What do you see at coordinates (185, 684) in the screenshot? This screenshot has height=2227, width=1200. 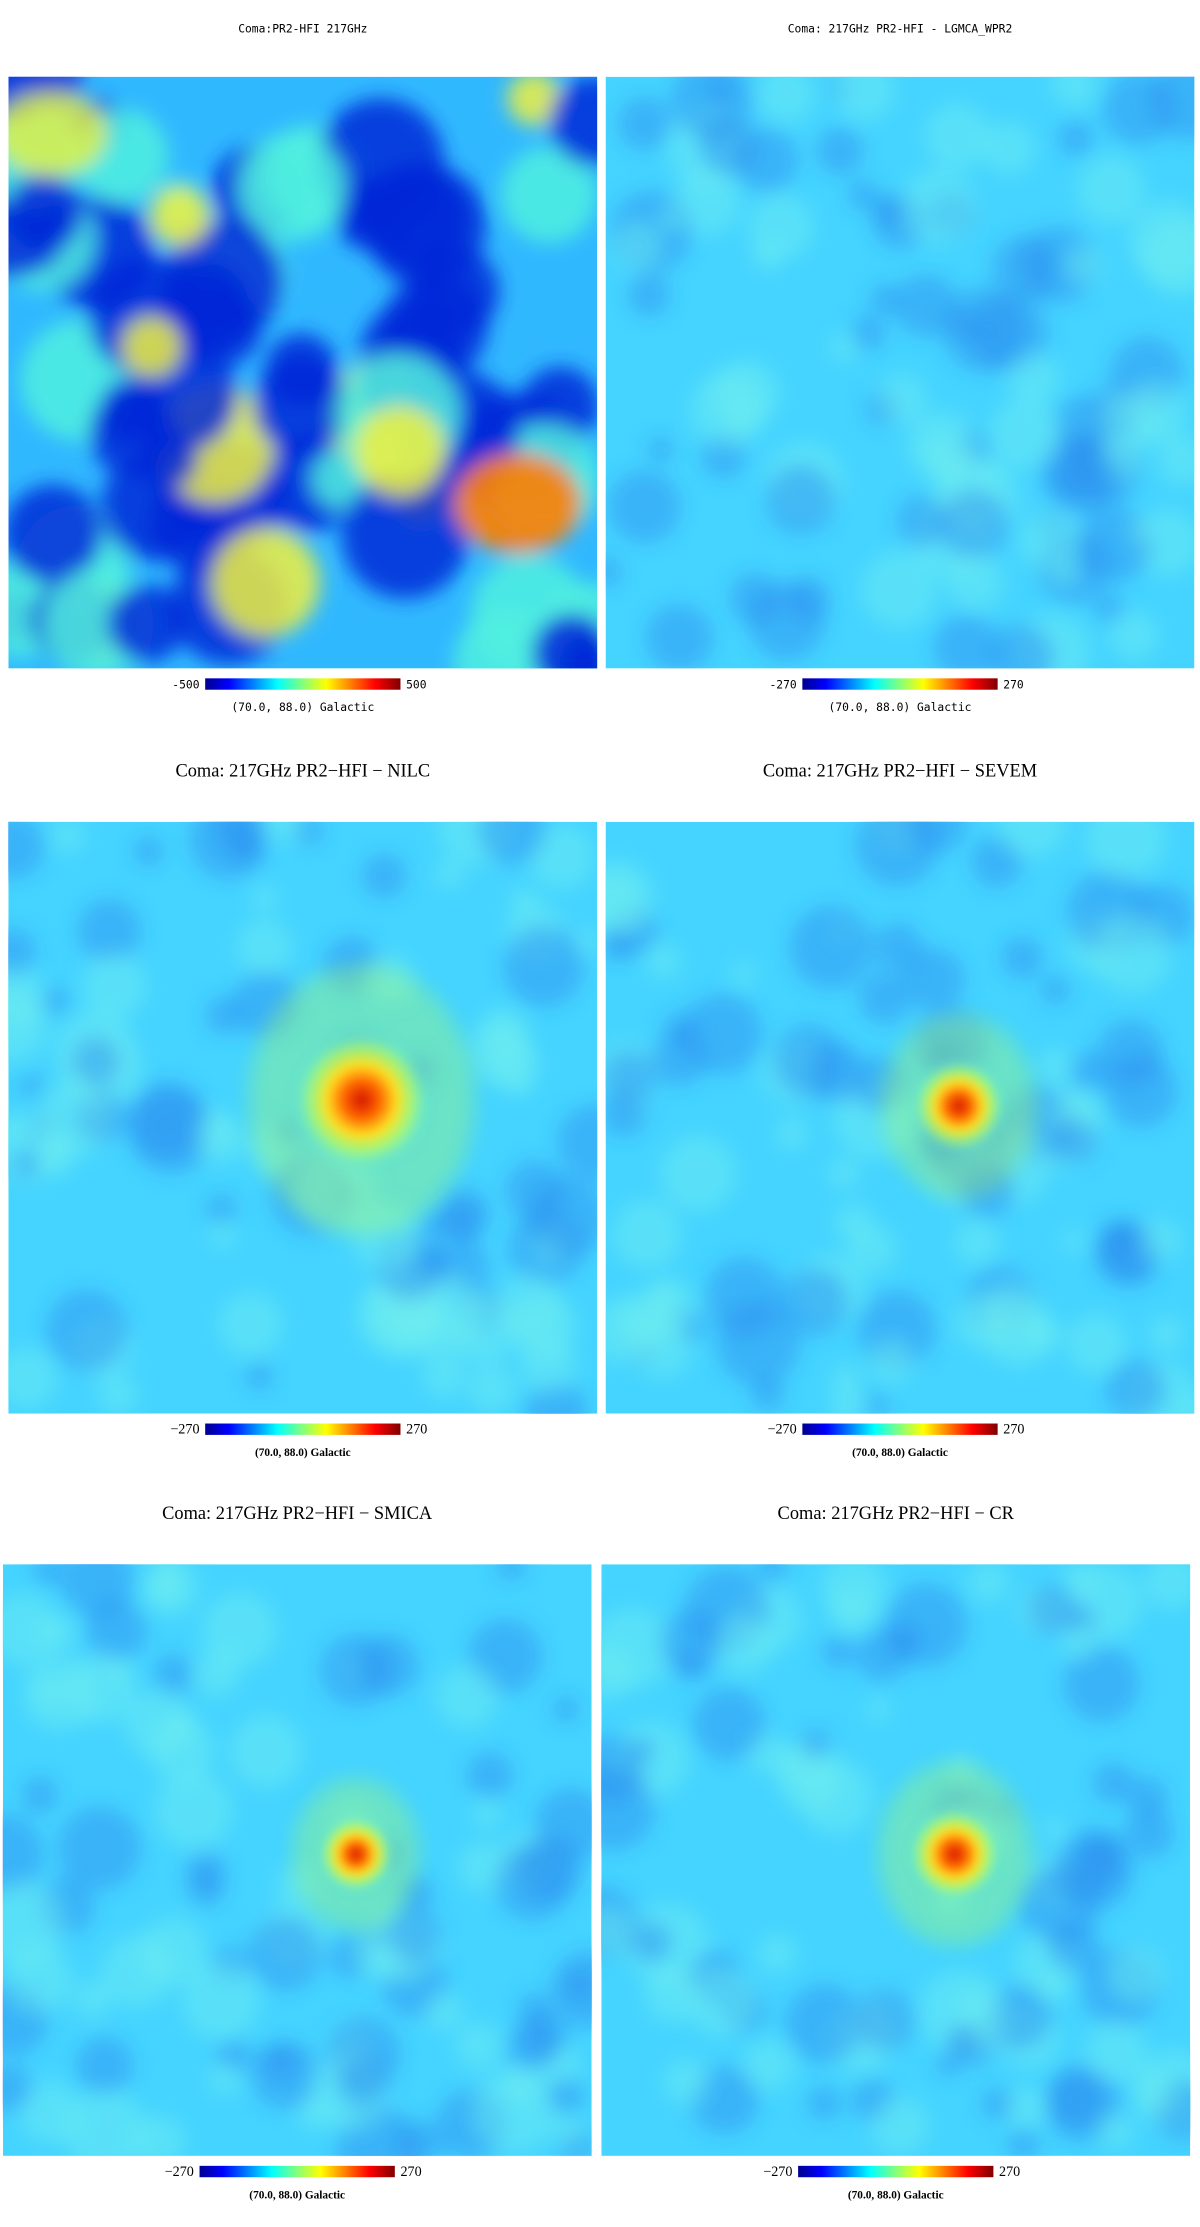 I see `colorbar-min: -500` at bounding box center [185, 684].